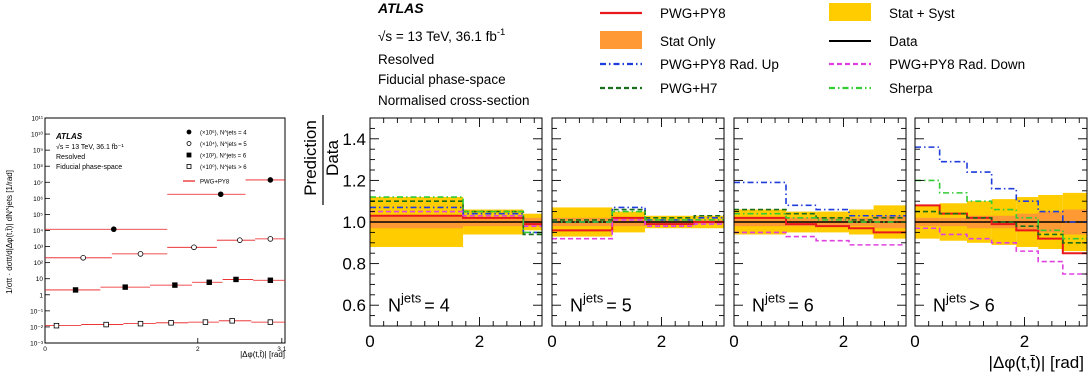  Describe the element at coordinates (83, 258) in the screenshot. I see `small-point-s1-p0` at that location.